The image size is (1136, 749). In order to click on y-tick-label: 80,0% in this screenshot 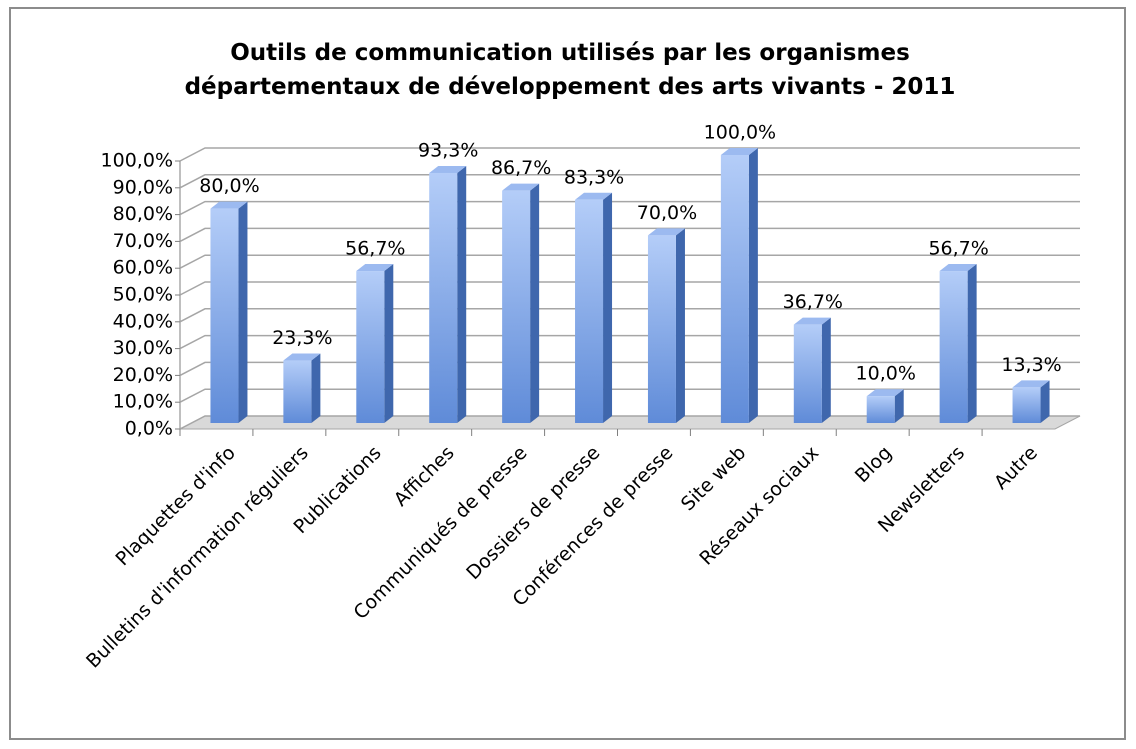, I will do `click(143, 214)`.